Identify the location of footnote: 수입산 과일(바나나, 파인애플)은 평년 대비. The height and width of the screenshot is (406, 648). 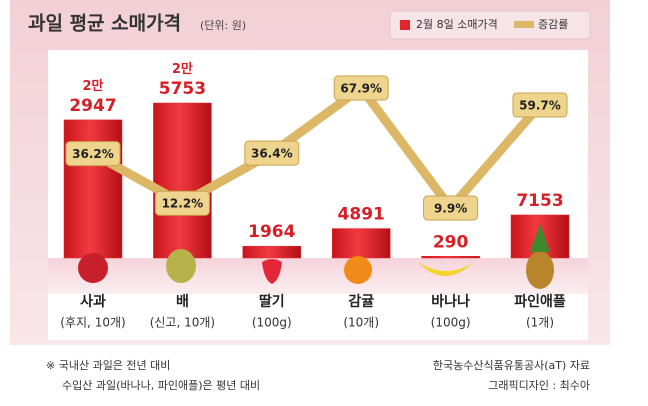
(161, 385).